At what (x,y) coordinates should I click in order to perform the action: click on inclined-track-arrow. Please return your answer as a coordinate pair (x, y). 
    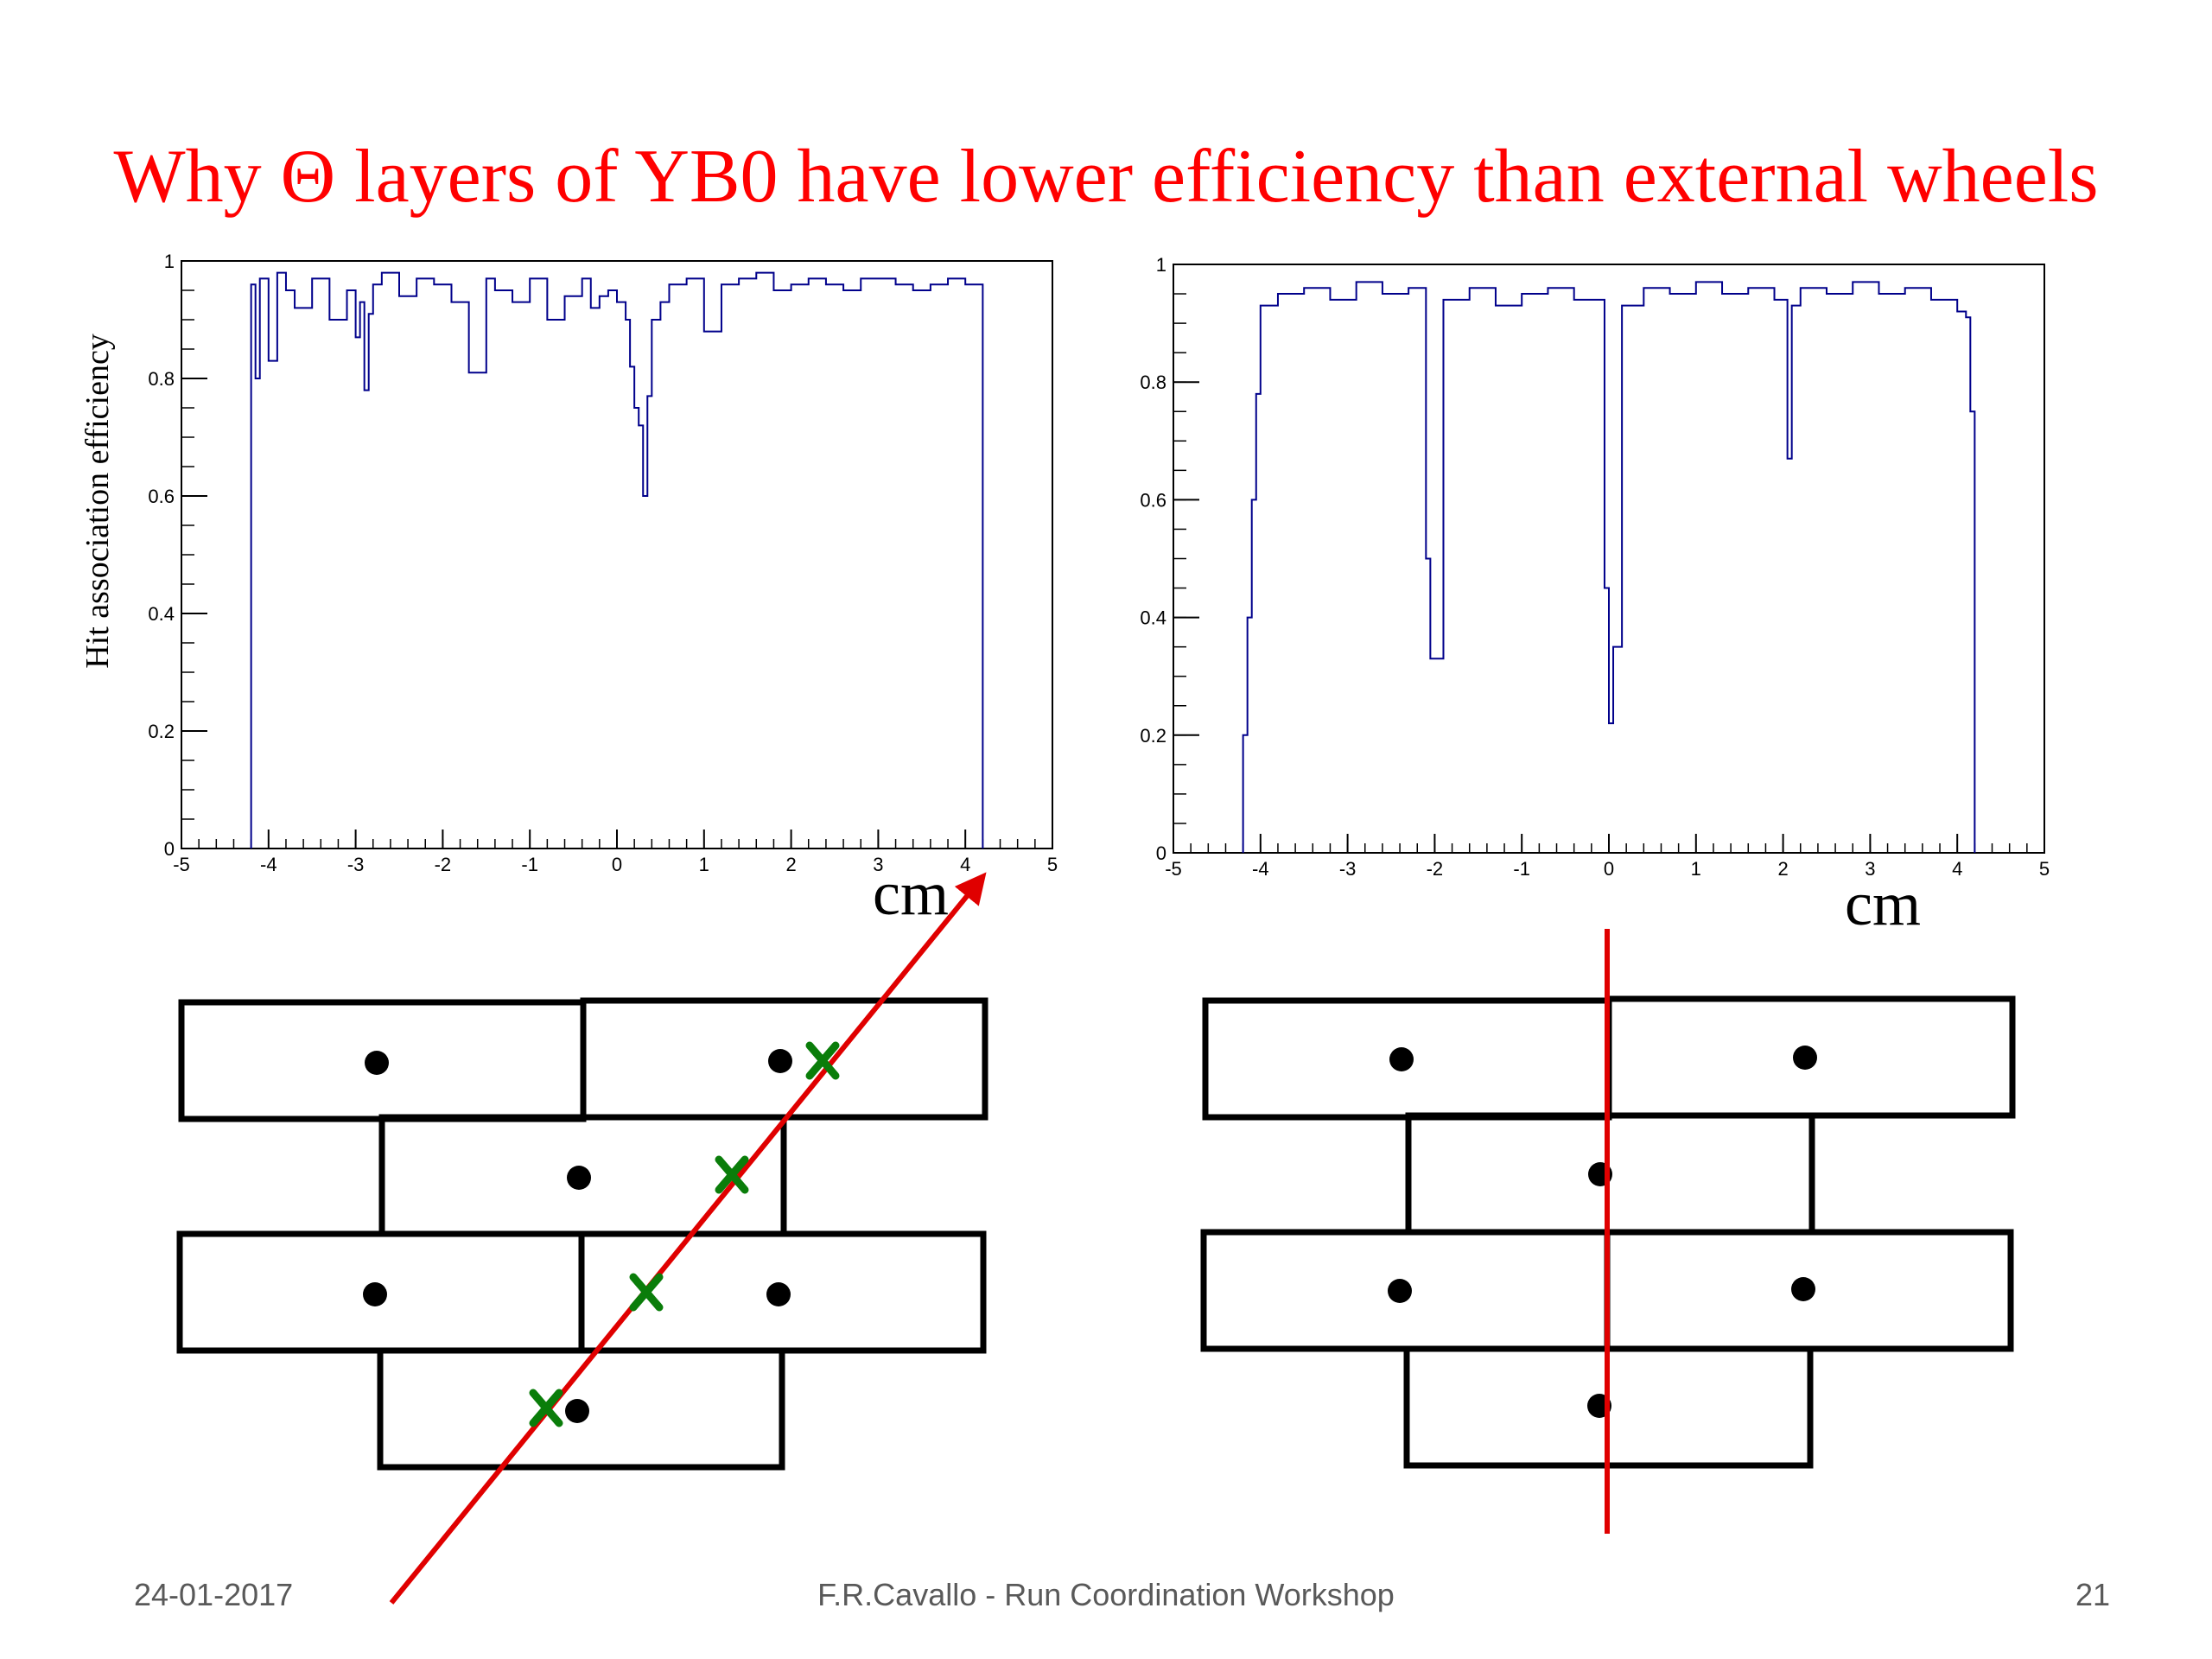
    Looking at the image, I should click on (688, 1238).